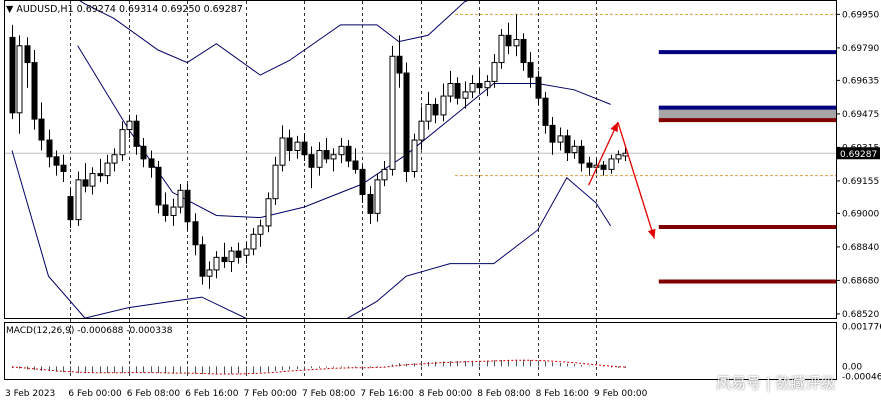 This screenshot has height=407, width=881. I want to click on x-tick-label: 6 Feb 16:00, so click(212, 394).